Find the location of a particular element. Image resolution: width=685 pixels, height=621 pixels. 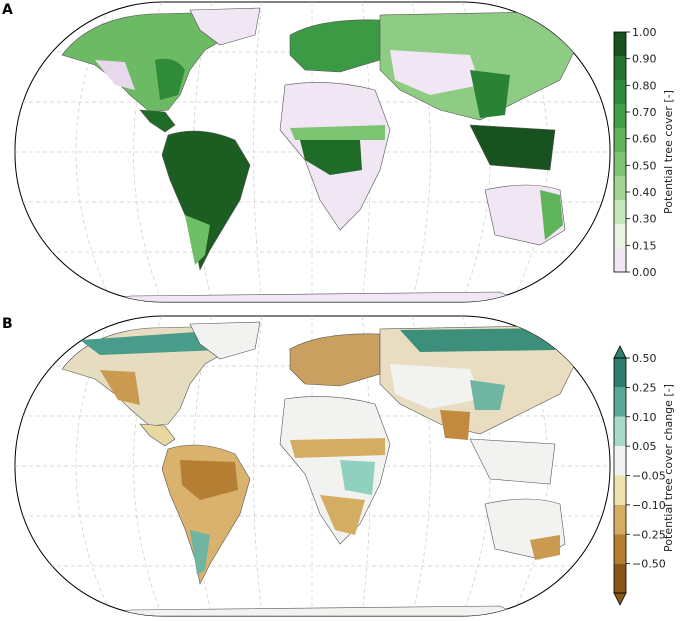

colorbar-a-tick-label: 0.15 is located at coordinates (644, 245).